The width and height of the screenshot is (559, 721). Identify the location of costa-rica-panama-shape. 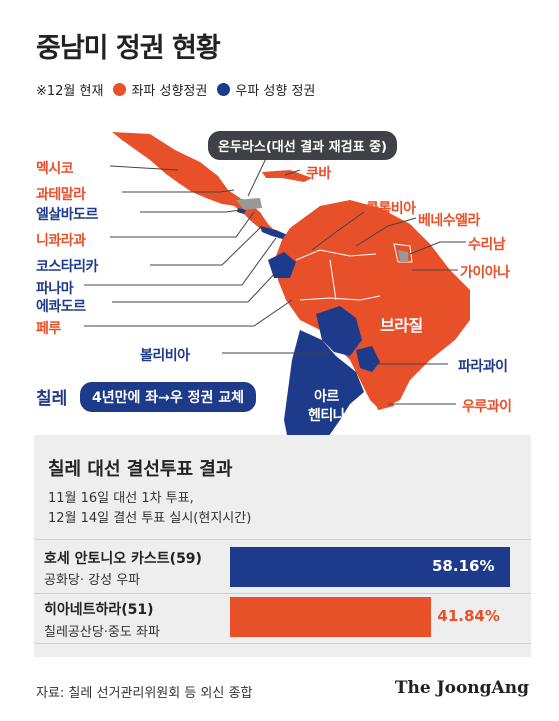
(275, 233).